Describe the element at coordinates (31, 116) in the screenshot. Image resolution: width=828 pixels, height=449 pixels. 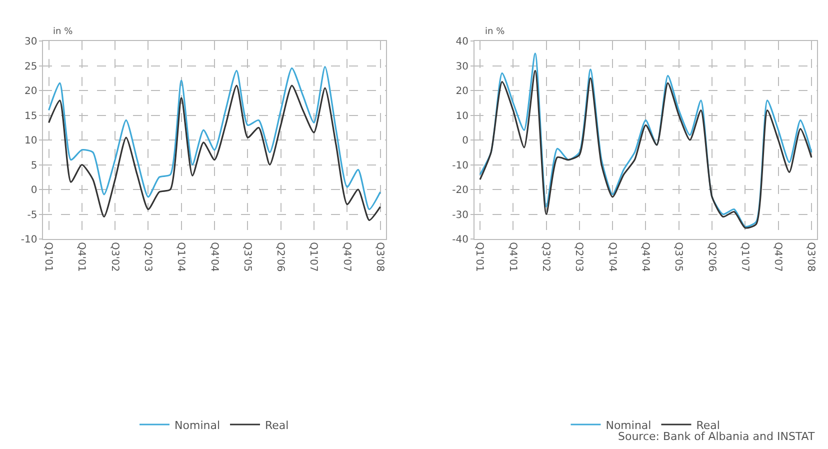
I see `y-tick-label: 15` at that location.